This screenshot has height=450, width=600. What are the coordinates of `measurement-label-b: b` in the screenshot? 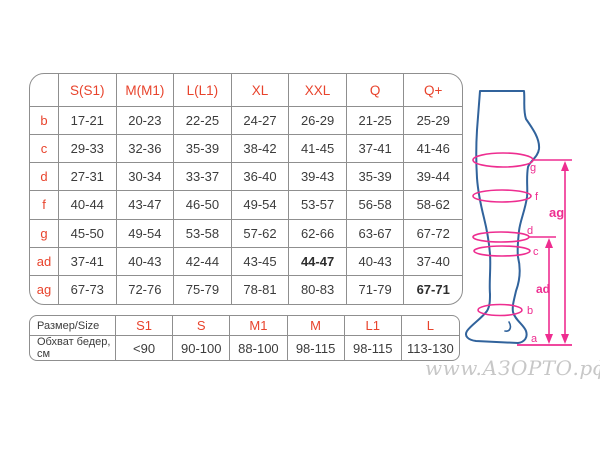 It's located at (530, 311).